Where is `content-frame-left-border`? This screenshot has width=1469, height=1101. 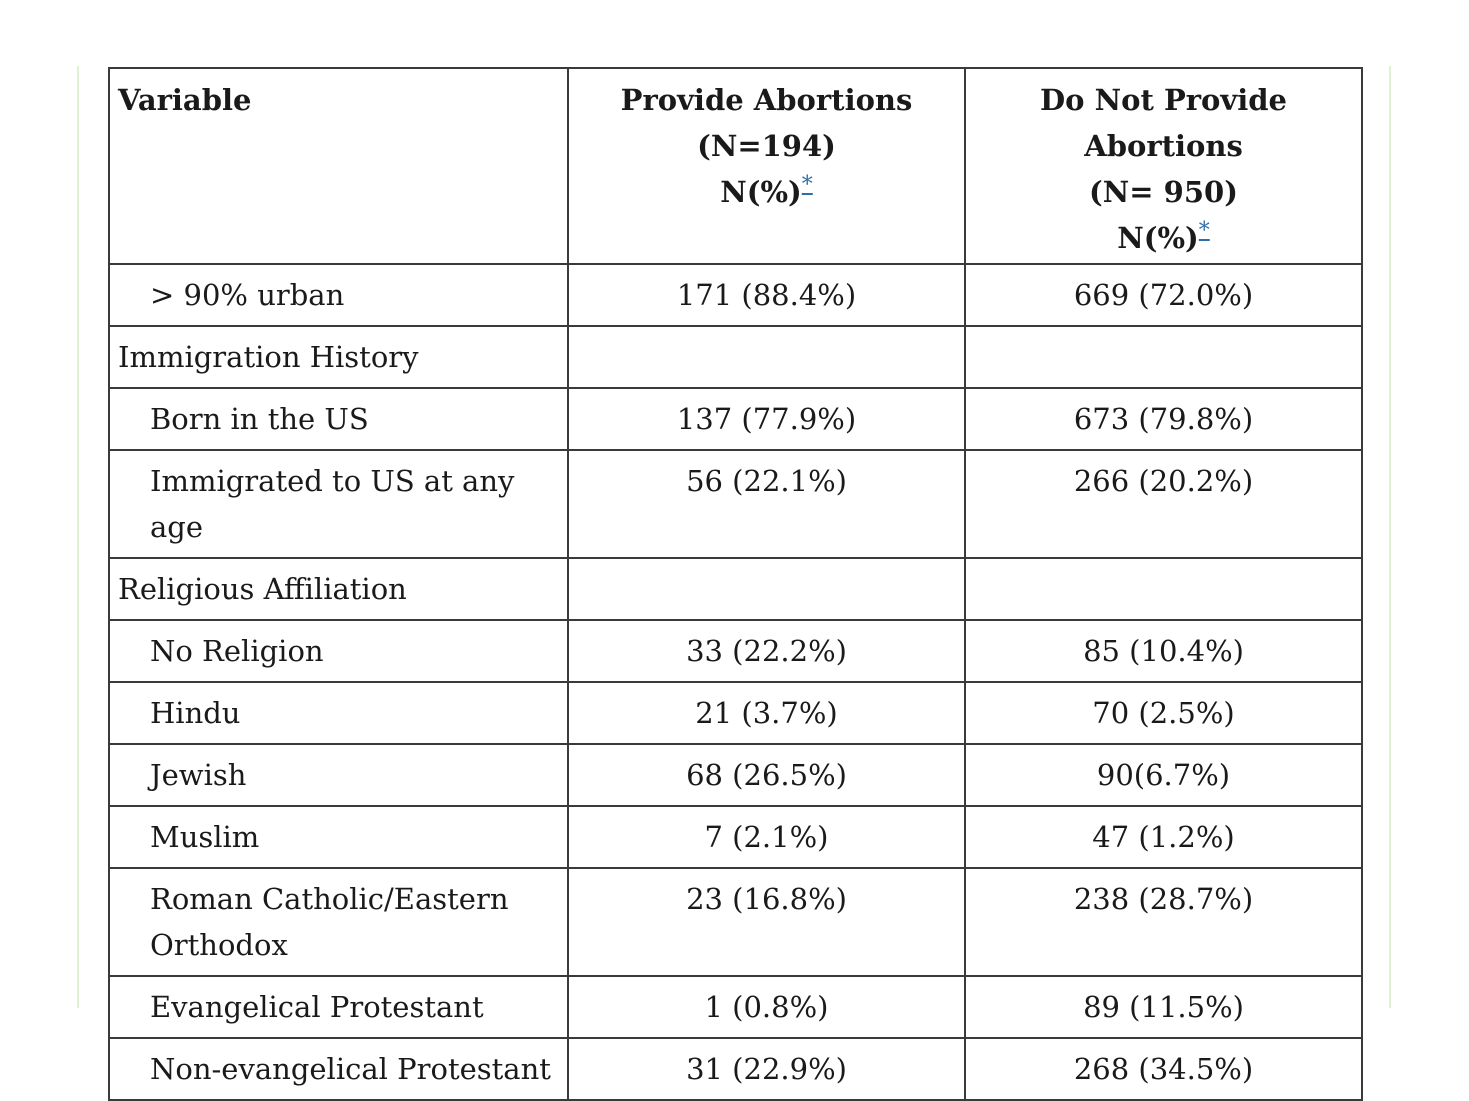 content-frame-left-border is located at coordinates (78, 537).